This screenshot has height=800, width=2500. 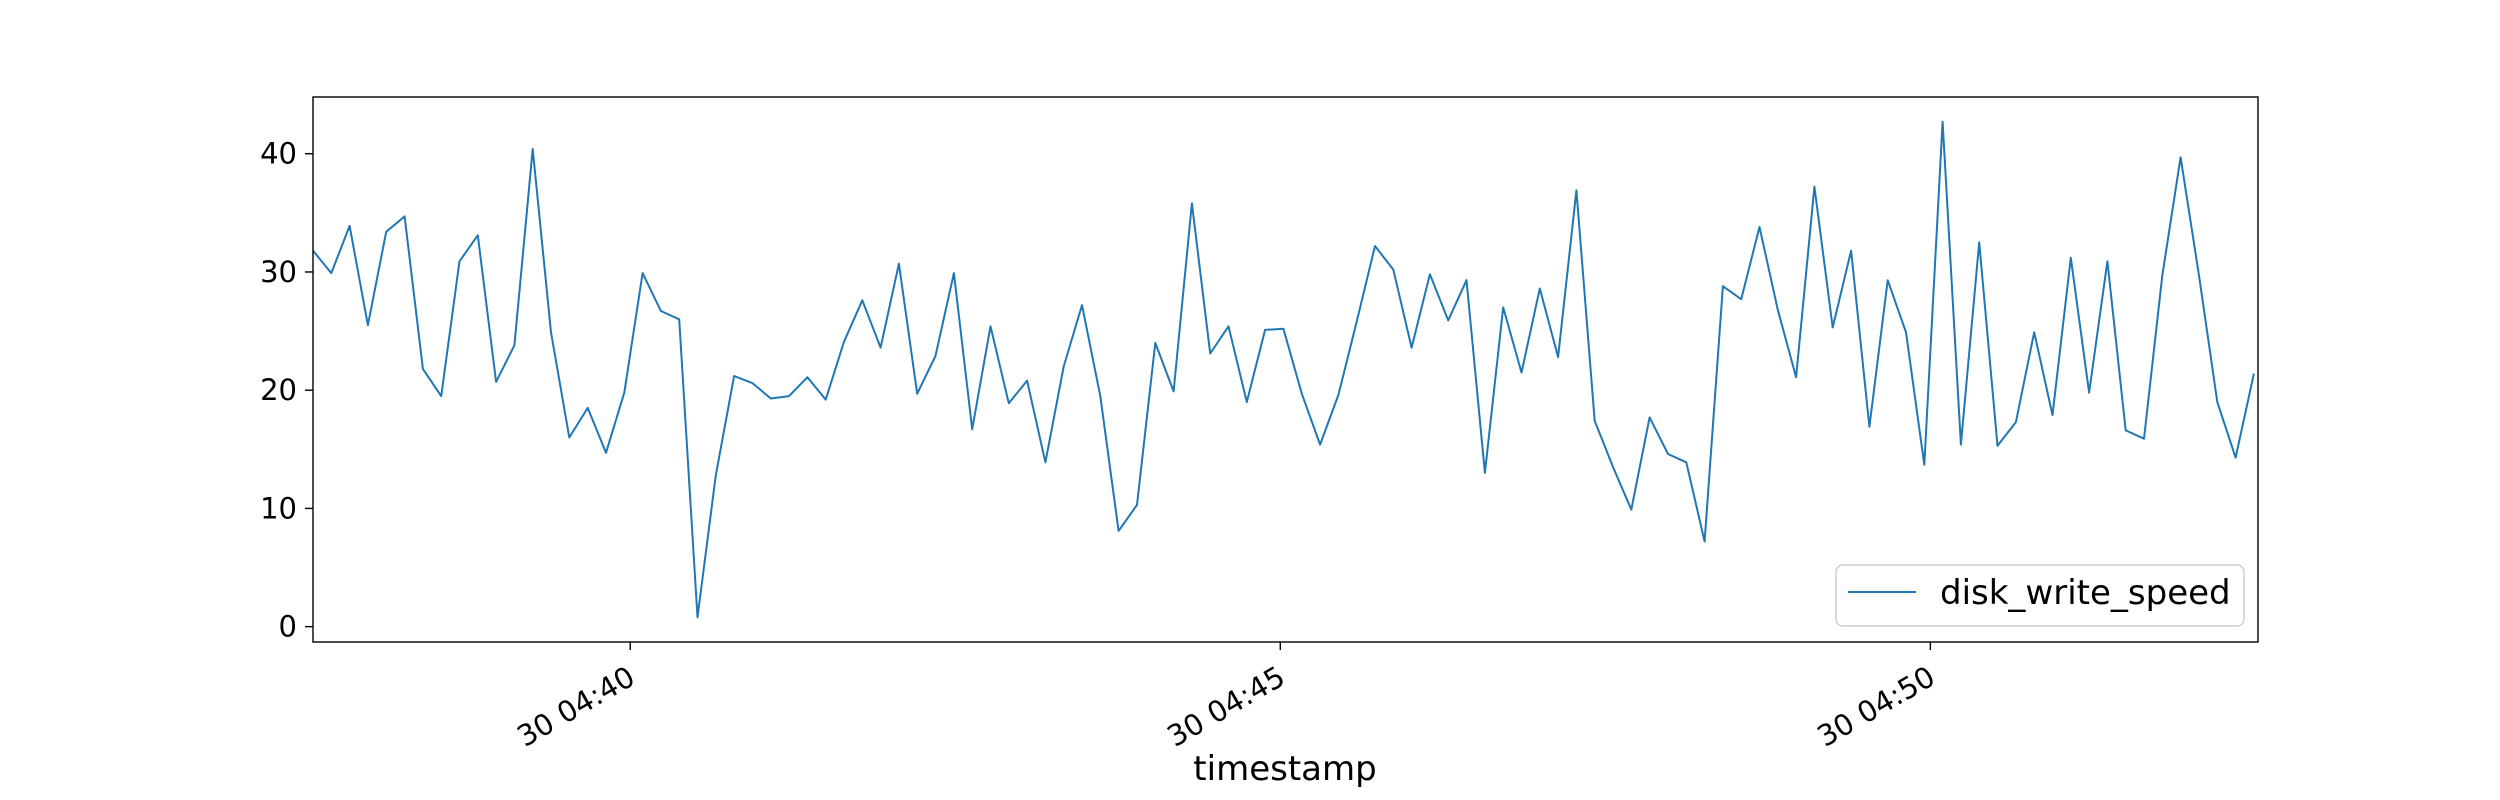 I want to click on x-tick-label: 30 04:50, so click(x=1875, y=706).